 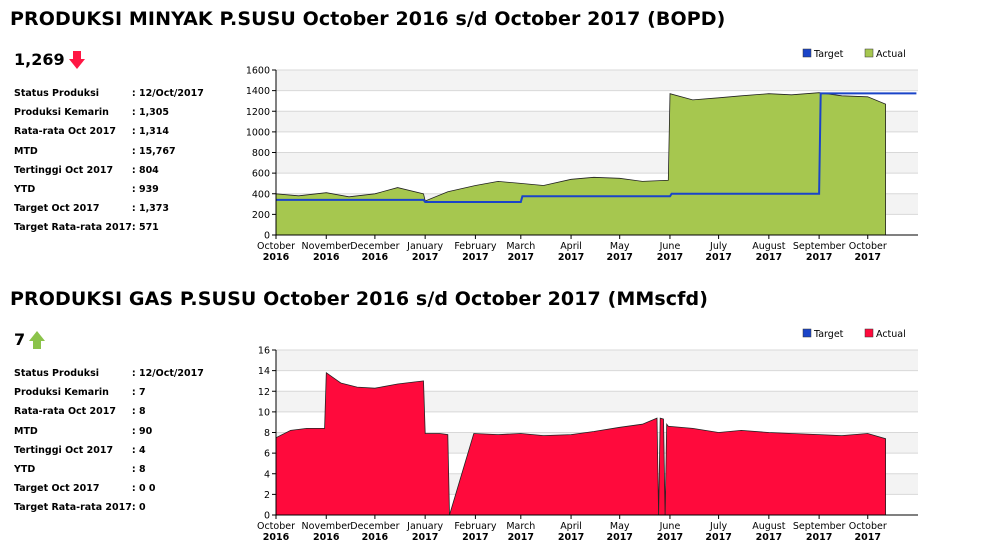 What do you see at coordinates (267, 433) in the screenshot?
I see `y-tick-label: 8` at bounding box center [267, 433].